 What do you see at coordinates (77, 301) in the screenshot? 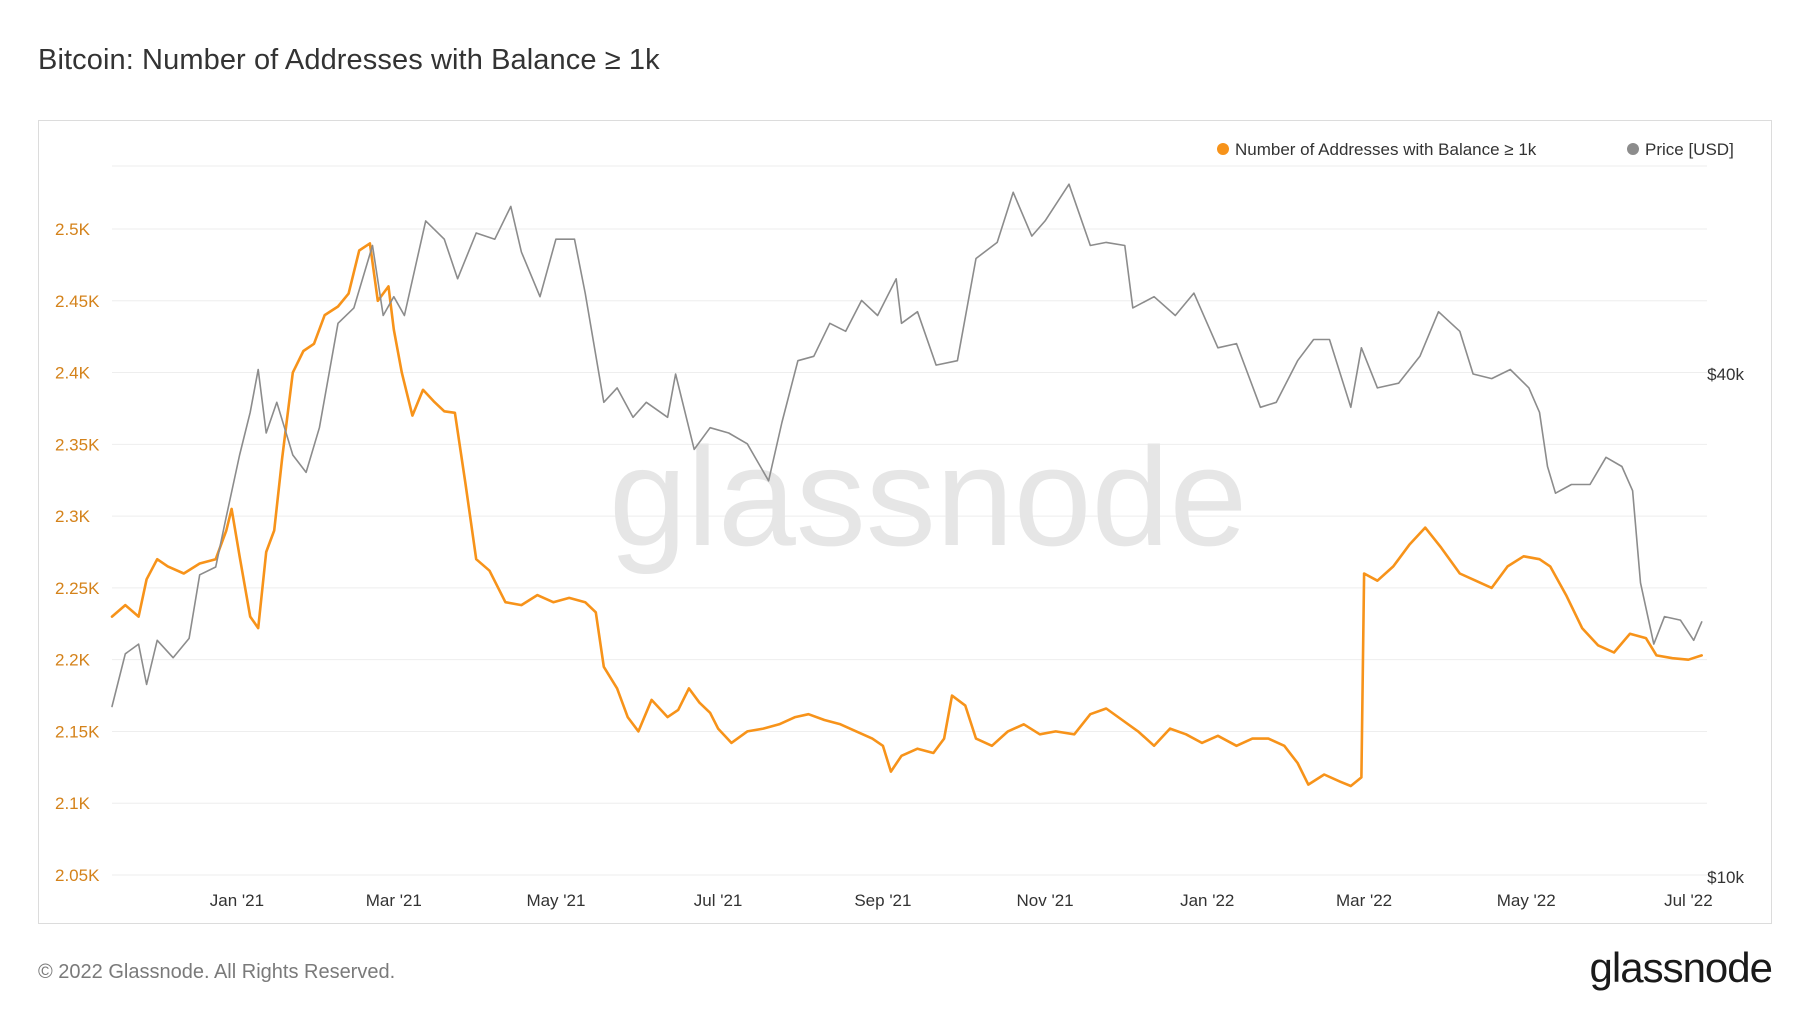
I see `y-left-tick-label: 2.45K` at bounding box center [77, 301].